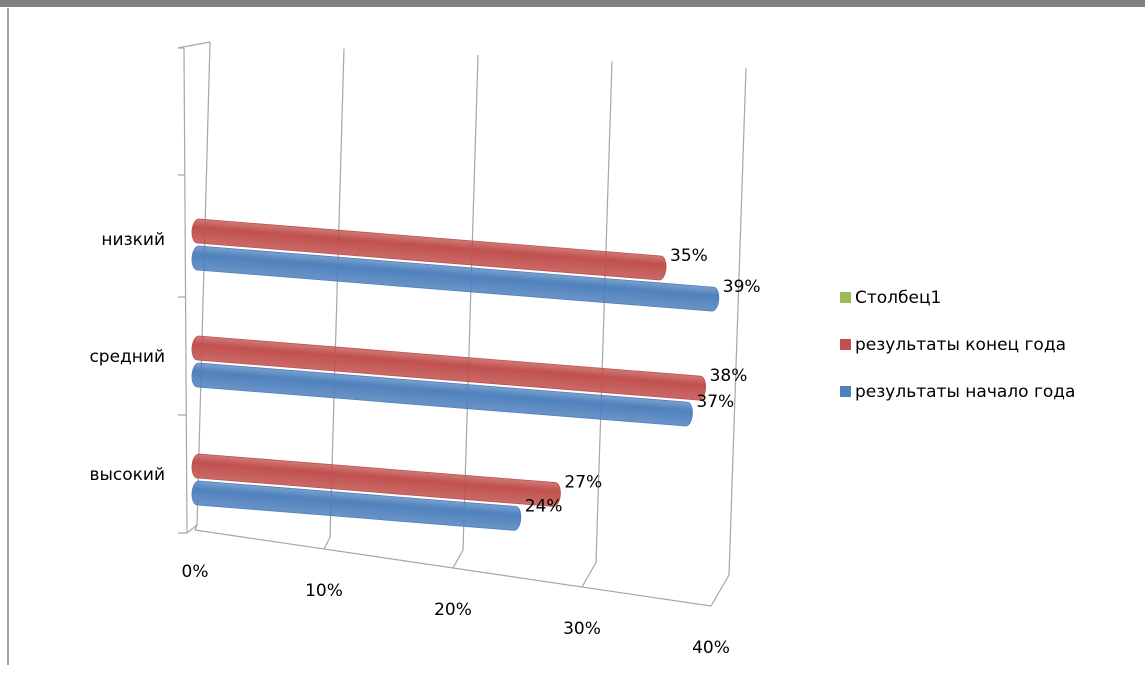 Image resolution: width=1145 pixels, height=677 pixels. What do you see at coordinates (572, 3) in the screenshot?
I see `top-border` at bounding box center [572, 3].